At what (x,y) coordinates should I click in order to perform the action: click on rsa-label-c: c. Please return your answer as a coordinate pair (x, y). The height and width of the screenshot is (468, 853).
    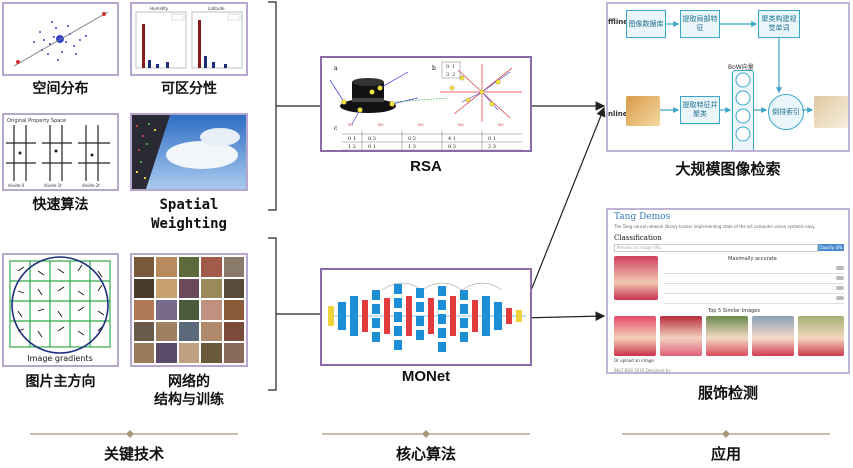
    Looking at the image, I should click on (336, 128).